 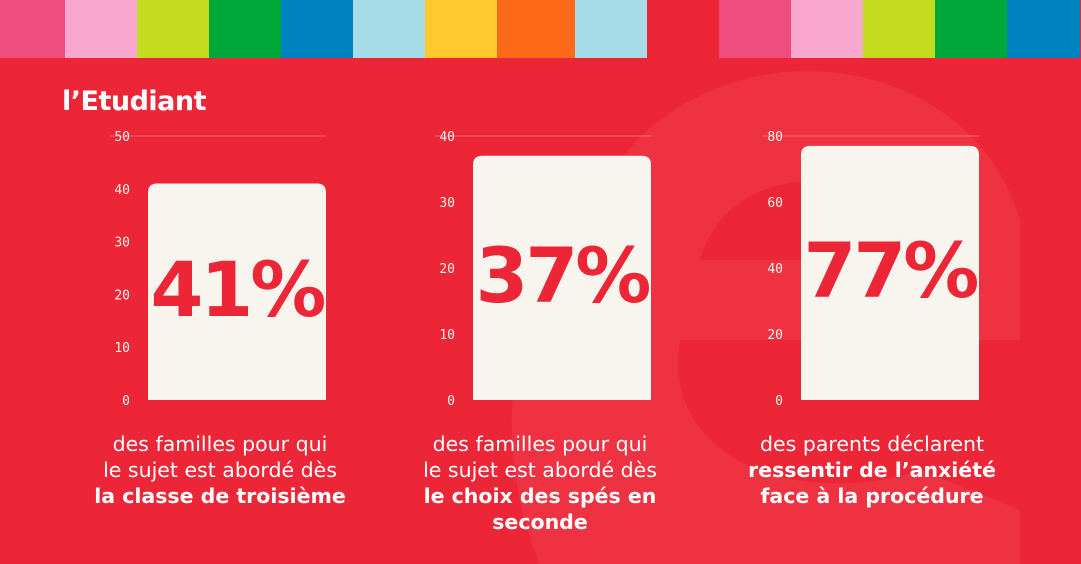 I want to click on color-stripe, so click(x=540, y=29).